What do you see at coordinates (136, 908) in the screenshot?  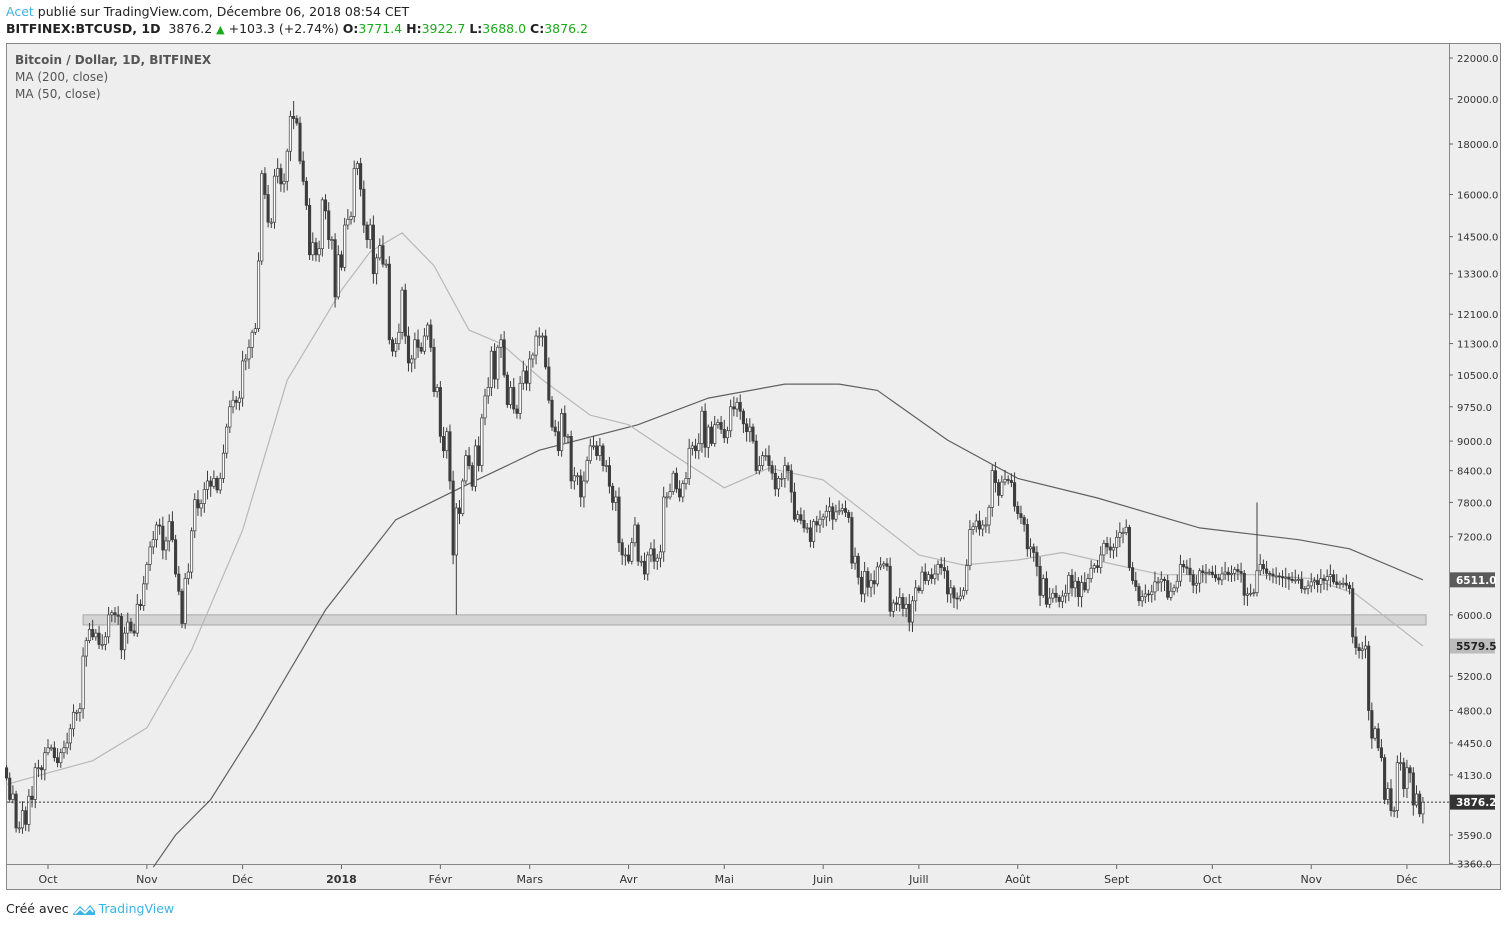 I see `tradingview-link: TradingView` at bounding box center [136, 908].